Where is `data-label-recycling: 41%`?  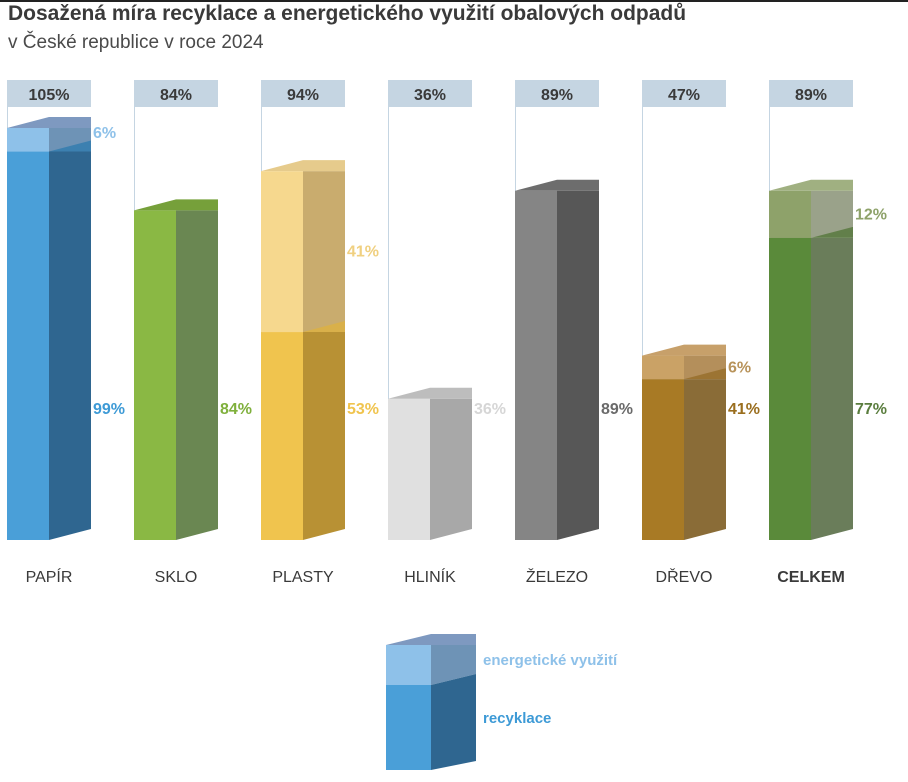 data-label-recycling: 41% is located at coordinates (744, 409).